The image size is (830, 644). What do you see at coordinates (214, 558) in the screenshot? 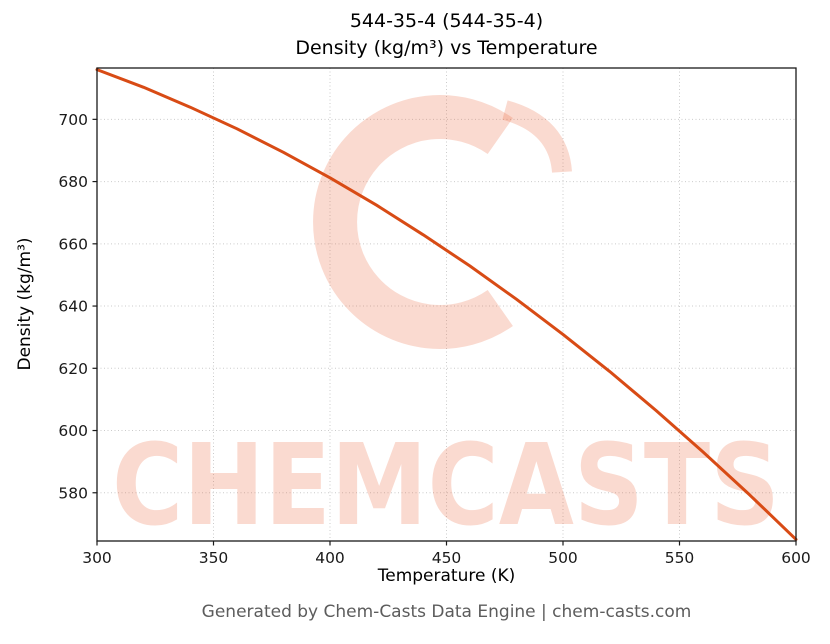
I see `x-tick-label: 350` at bounding box center [214, 558].